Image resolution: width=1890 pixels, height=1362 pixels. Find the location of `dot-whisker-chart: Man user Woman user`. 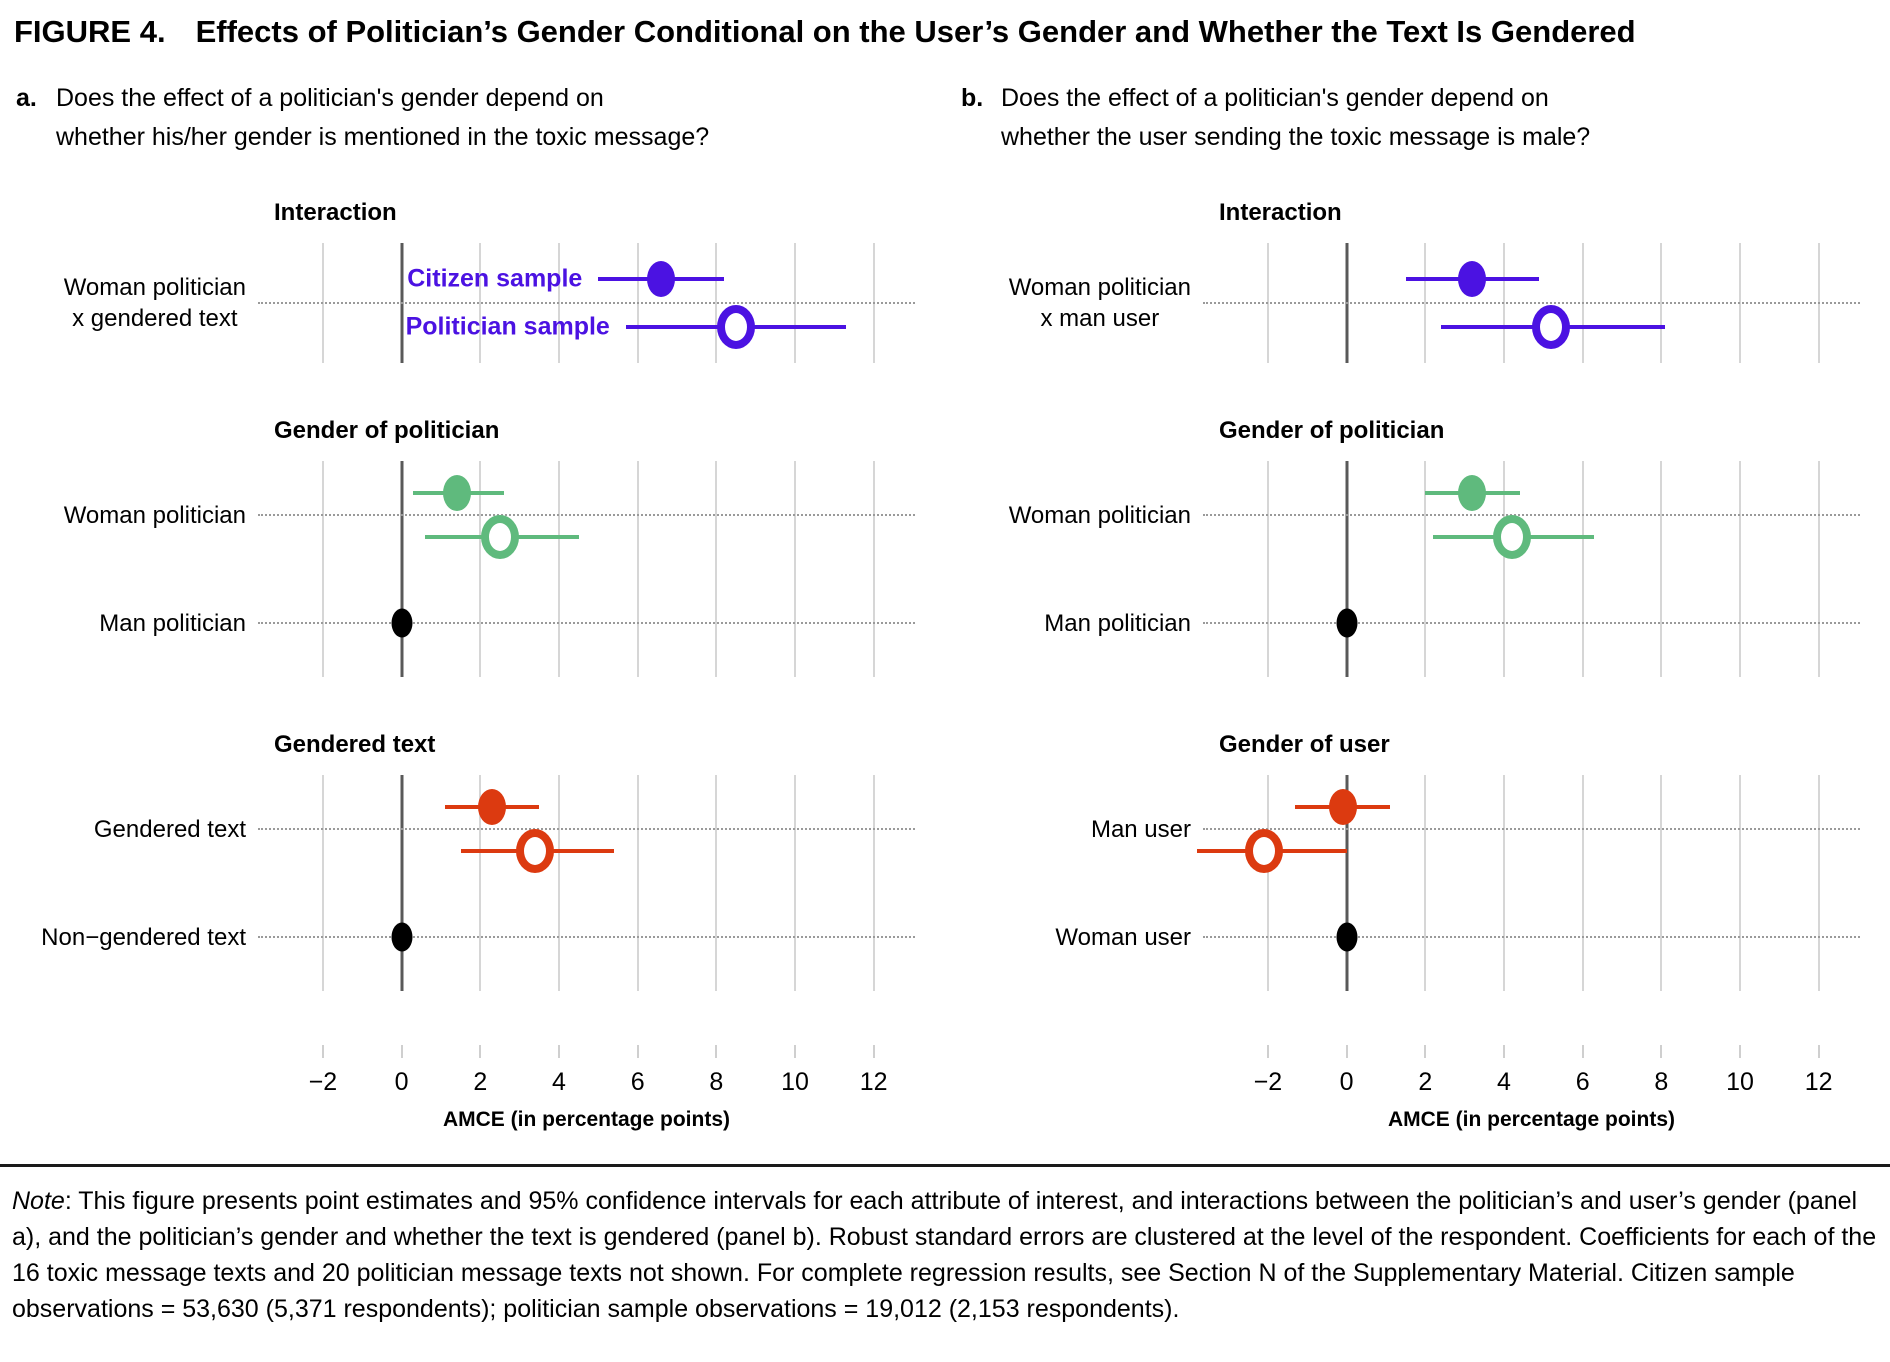

dot-whisker-chart: Man user Woman user is located at coordinates (1402, 883).